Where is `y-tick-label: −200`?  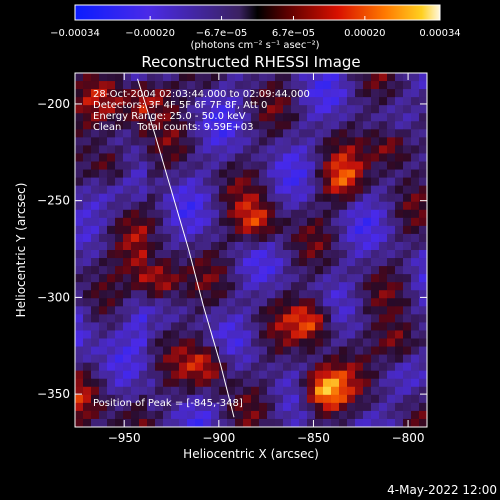
y-tick-label: −200 is located at coordinates (53, 104).